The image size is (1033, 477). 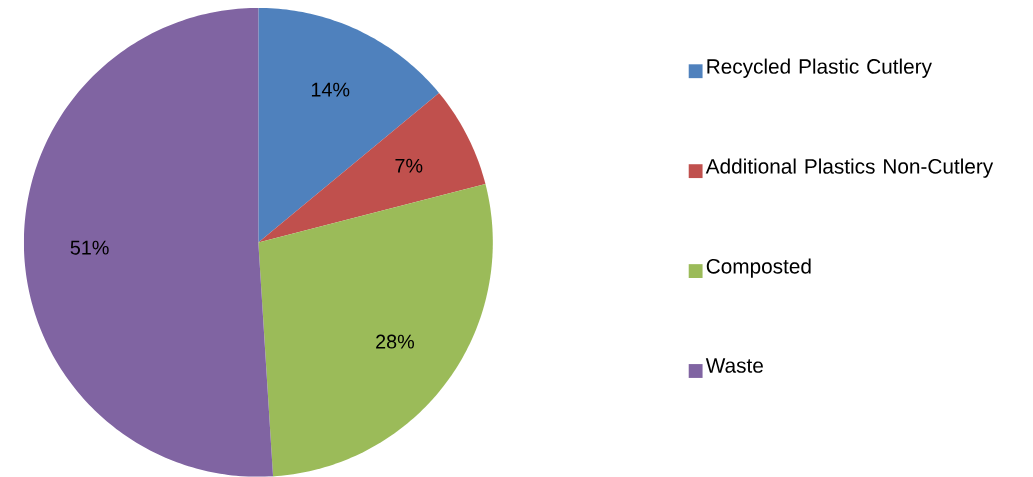 What do you see at coordinates (819, 68) in the screenshot?
I see `legend-label: Recycled Plastic Cutlery` at bounding box center [819, 68].